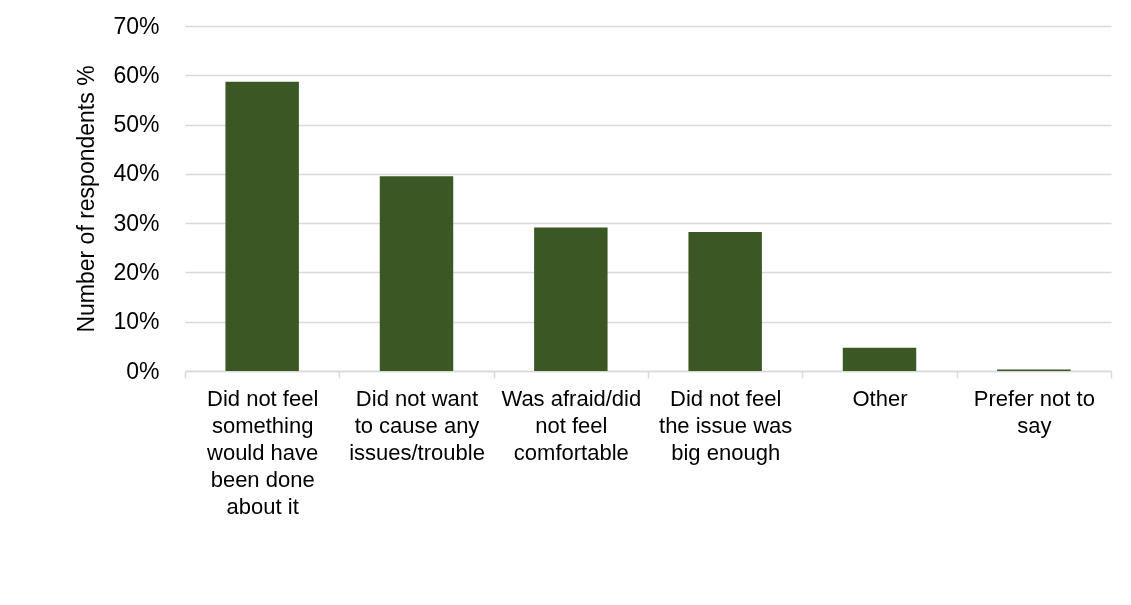 The width and height of the screenshot is (1131, 605). Describe the element at coordinates (136, 321) in the screenshot. I see `y-tick-label: 10%` at that location.